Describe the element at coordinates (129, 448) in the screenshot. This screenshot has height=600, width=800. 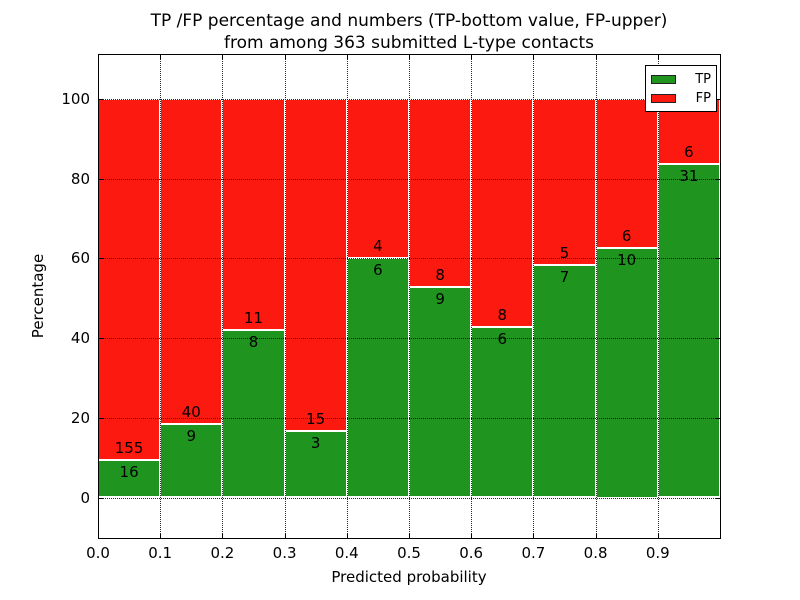
I see `fp-count-label: 155` at that location.